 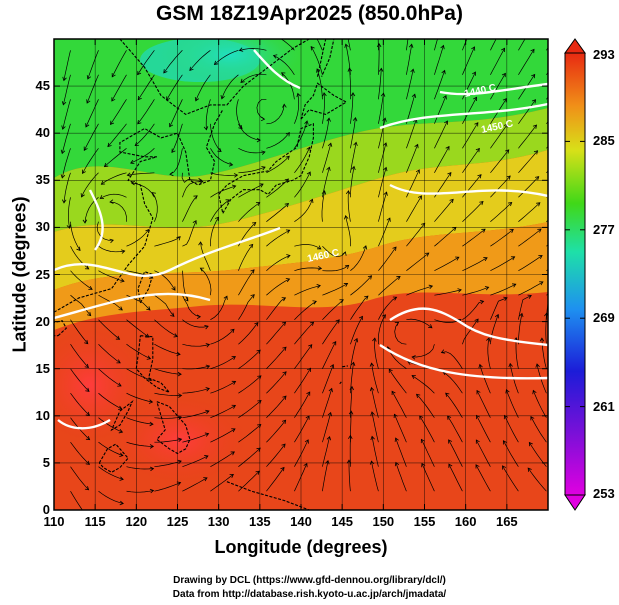 I want to click on y-tick-label: 45, so click(x=42, y=86).